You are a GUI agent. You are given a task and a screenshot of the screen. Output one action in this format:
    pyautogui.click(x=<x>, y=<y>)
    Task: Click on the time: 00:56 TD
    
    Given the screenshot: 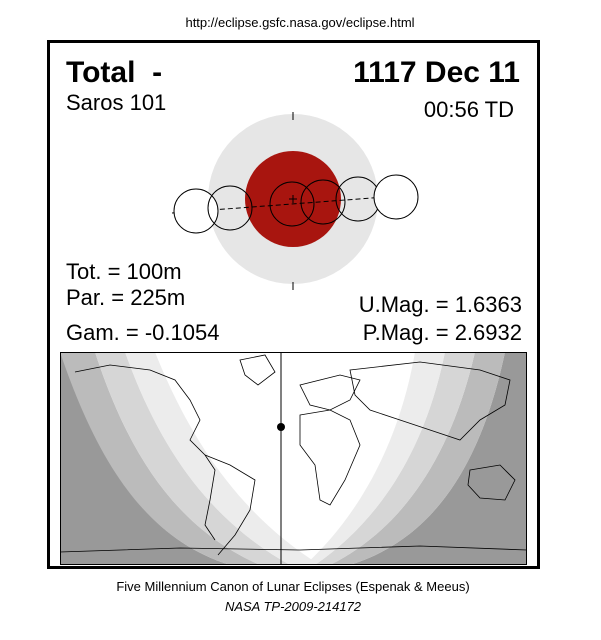 What is the action you would take?
    pyautogui.click(x=469, y=109)
    